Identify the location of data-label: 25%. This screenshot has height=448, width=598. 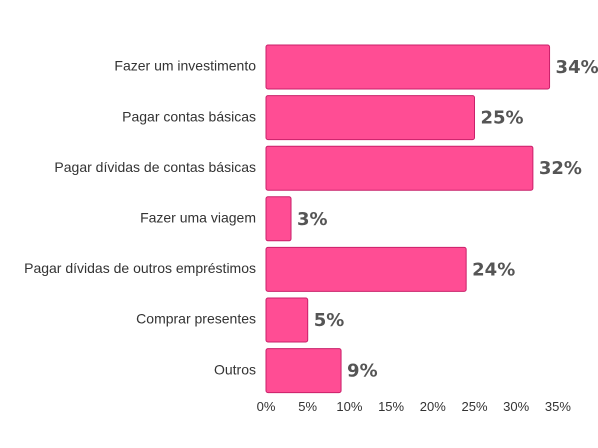
(502, 118).